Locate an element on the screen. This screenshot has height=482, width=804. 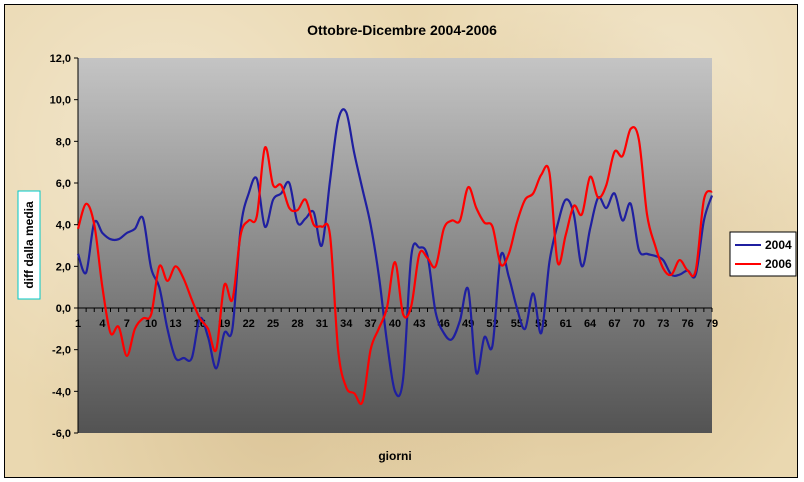
y-axis: -6,0 -4,0 -2,0 0,0 2,0 4,0 6,0 8,0 10,0 12,0 is located at coordinates (64, 246).